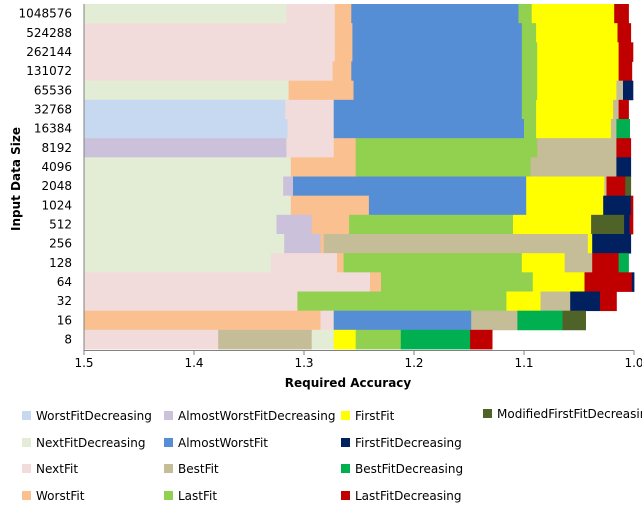  What do you see at coordinates (530, 129) in the screenshot?
I see `bar-segment-16384-LastFit` at bounding box center [530, 129].